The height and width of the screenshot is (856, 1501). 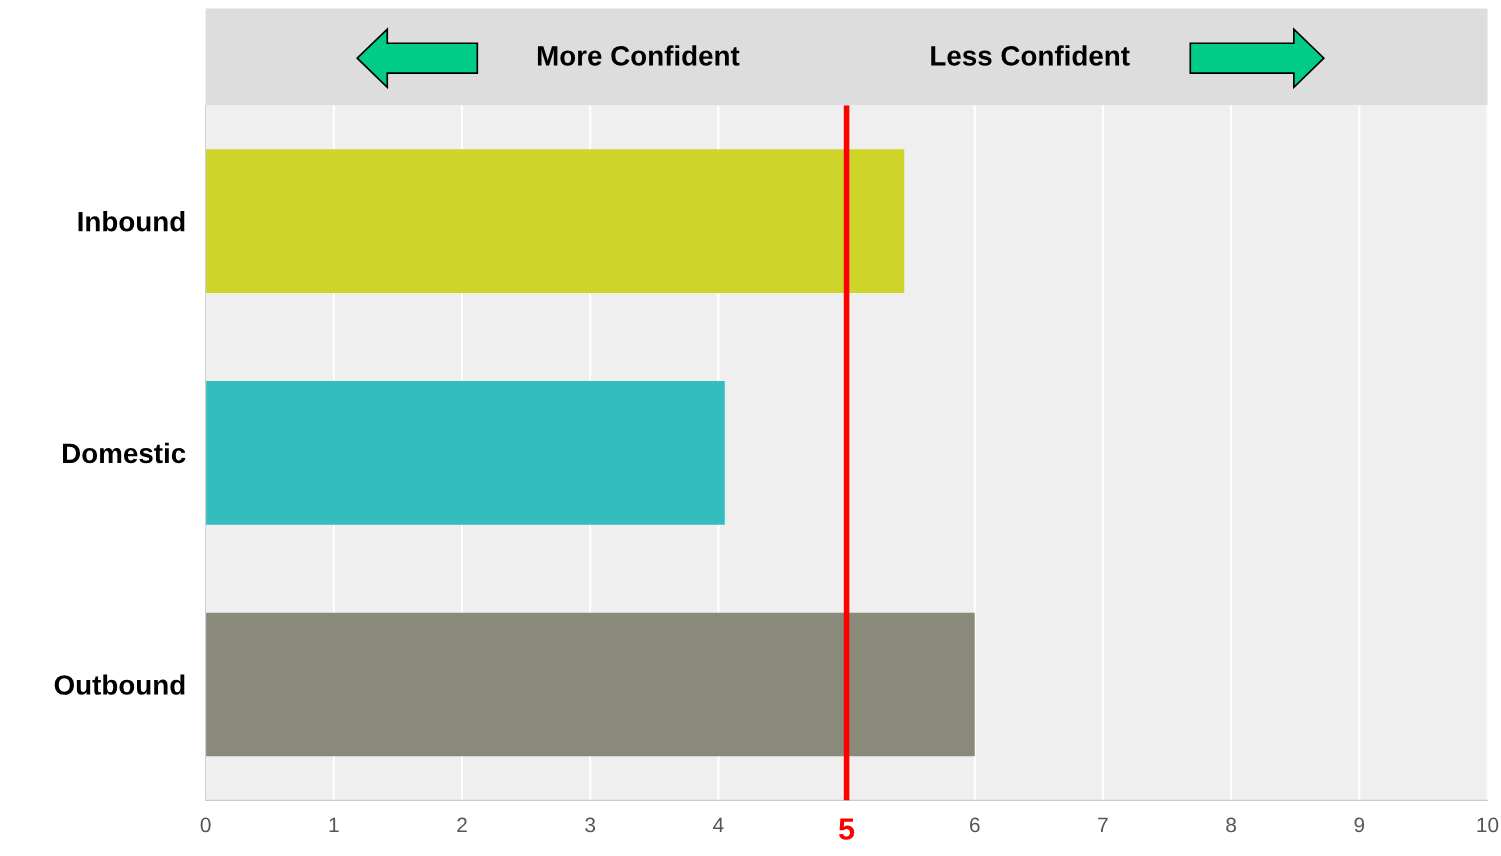 I want to click on y-tick-label: Outbound, so click(x=119, y=684).